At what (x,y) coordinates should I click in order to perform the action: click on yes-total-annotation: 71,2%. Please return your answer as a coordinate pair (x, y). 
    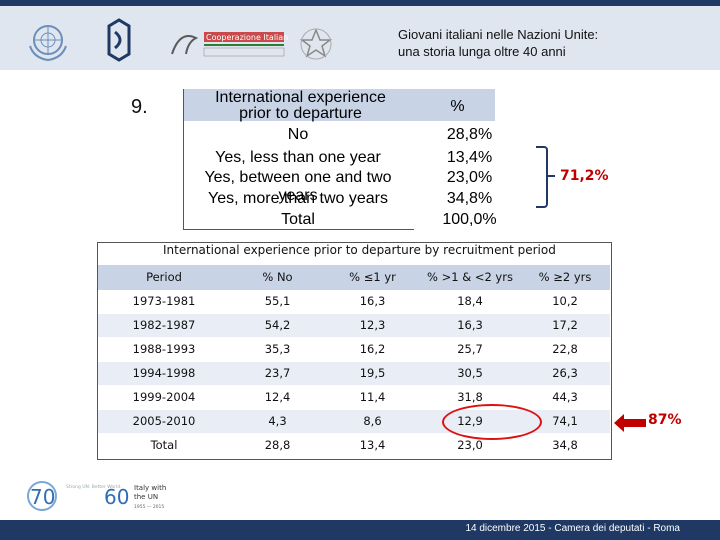
    Looking at the image, I should click on (584, 176).